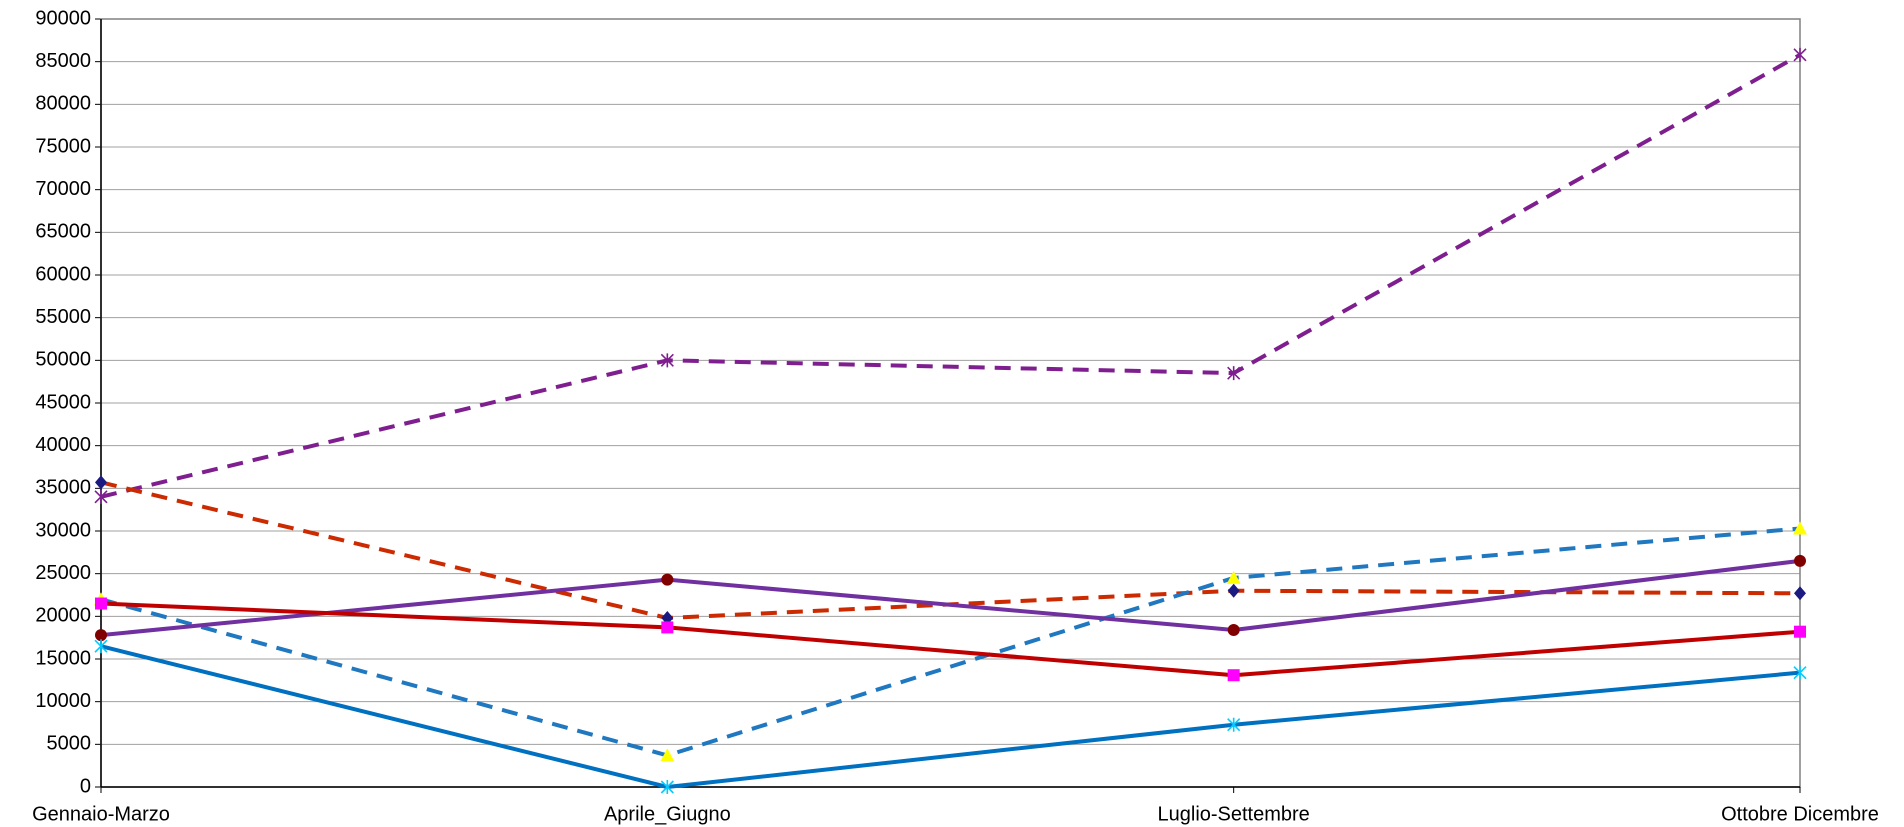 This screenshot has height=827, width=1904. Describe the element at coordinates (63, 530) in the screenshot. I see `y-tick-label: 30000` at that location.